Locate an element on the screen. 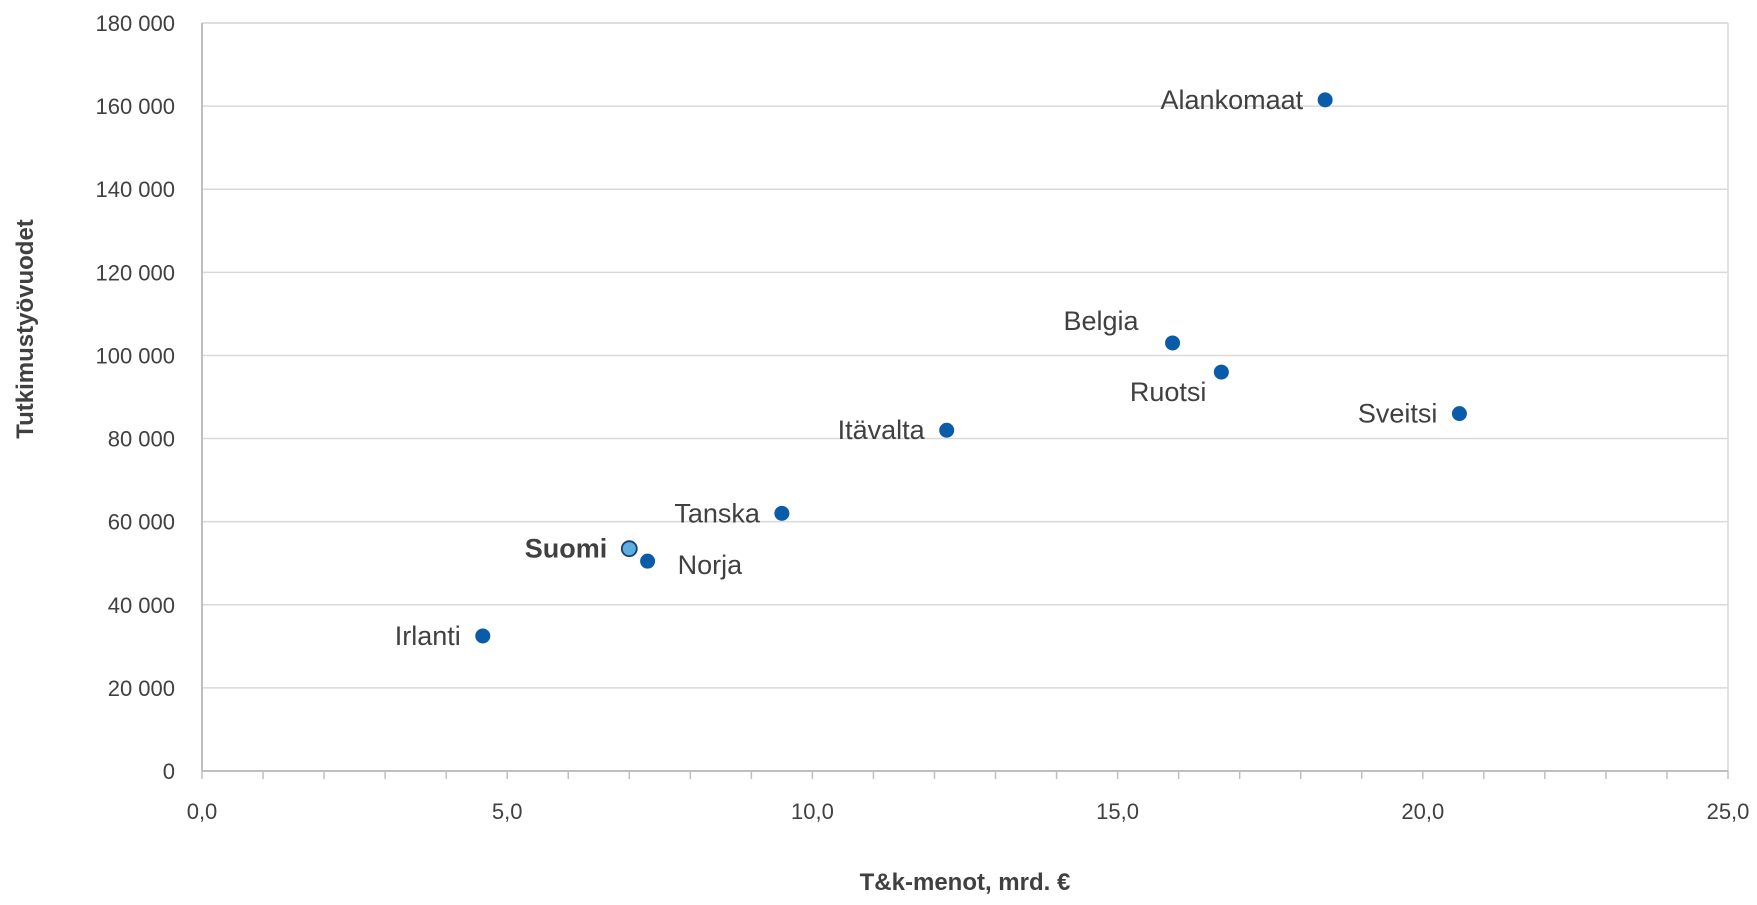 This screenshot has width=1757, height=905. x-tick-label: 10,0 is located at coordinates (812, 811).